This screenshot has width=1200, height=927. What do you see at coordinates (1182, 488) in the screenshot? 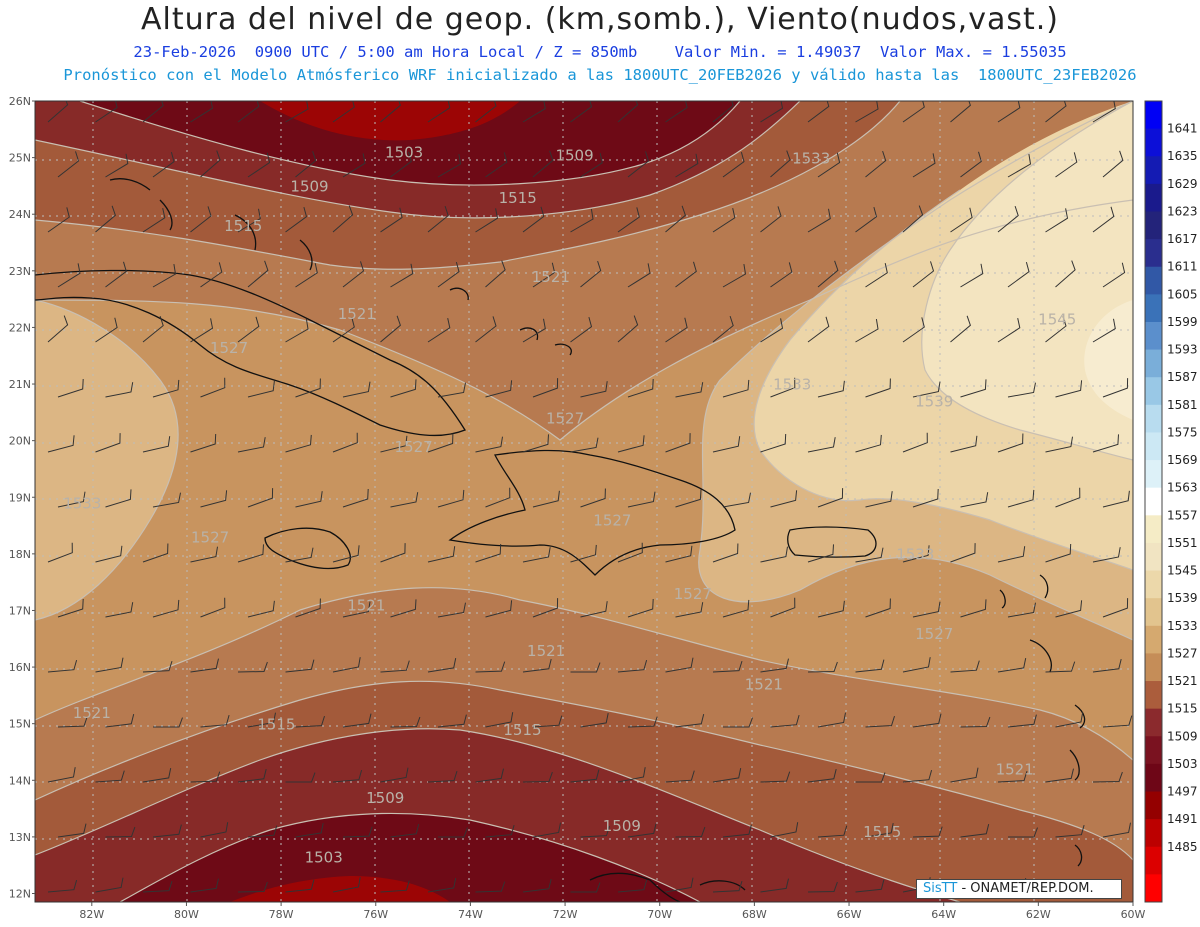
I see `colorbar-label: 1563` at bounding box center [1182, 488].